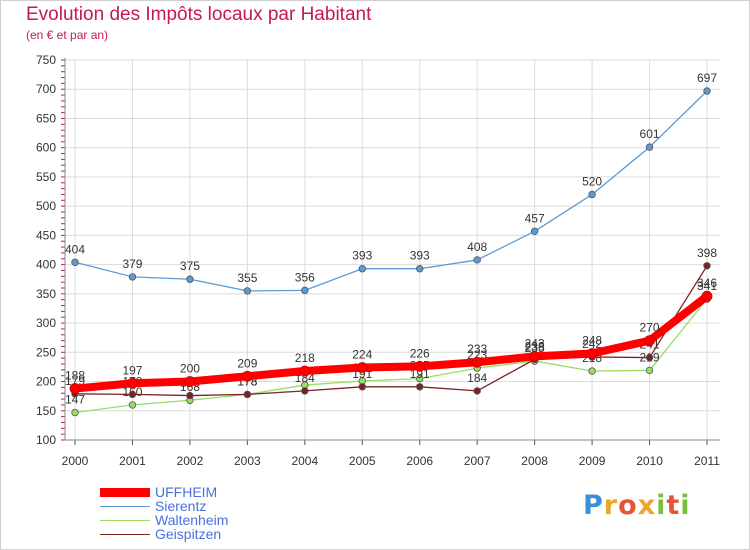  I want to click on x-tick-label: 2009, so click(592, 461).